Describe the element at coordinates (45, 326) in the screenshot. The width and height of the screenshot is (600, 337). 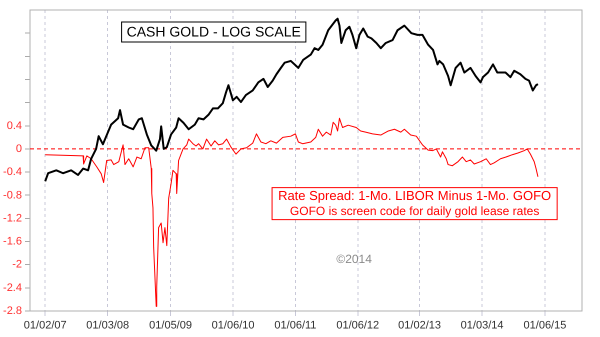
I see `x-tick-label: 01/02/07` at that location.